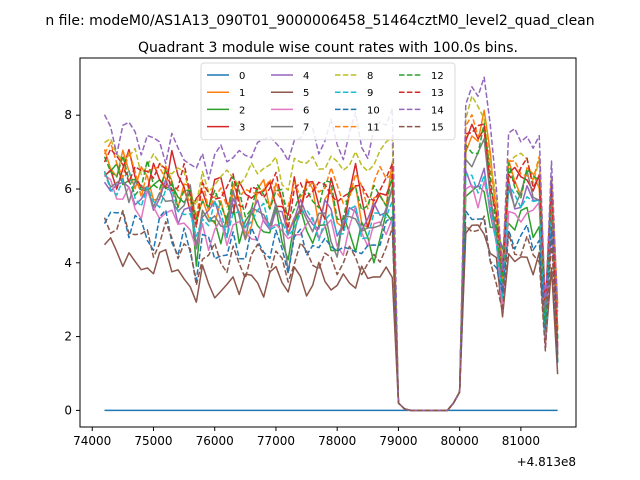 The width and height of the screenshot is (640, 480). I want to click on legend-label-13: 13, so click(437, 93).